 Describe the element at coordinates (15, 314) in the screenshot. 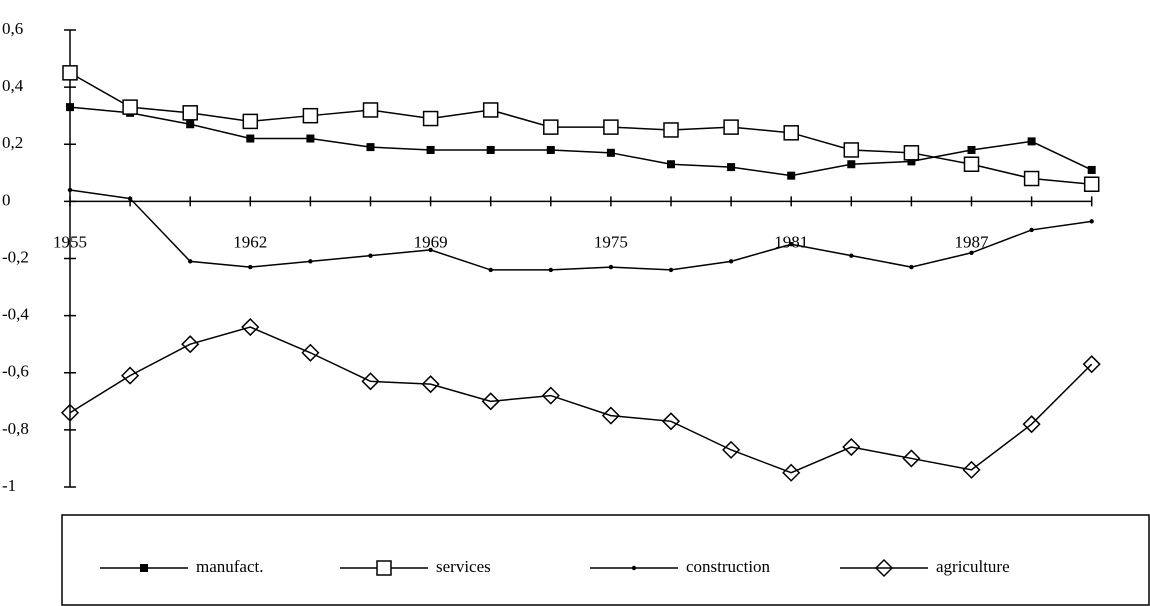

I see `y-tick-label: -0,4` at that location.